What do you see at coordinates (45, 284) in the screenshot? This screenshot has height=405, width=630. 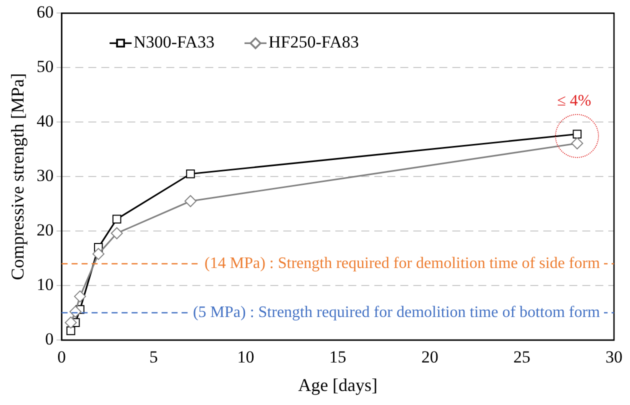 I see `y-tick-label: 10` at bounding box center [45, 284].